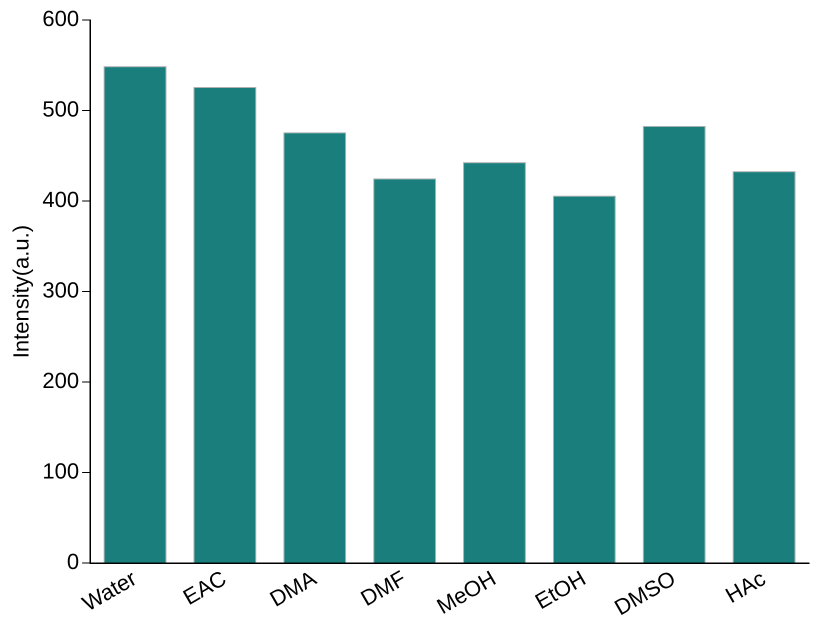  Describe the element at coordinates (73, 561) in the screenshot. I see `y-tick-label: 0` at that location.